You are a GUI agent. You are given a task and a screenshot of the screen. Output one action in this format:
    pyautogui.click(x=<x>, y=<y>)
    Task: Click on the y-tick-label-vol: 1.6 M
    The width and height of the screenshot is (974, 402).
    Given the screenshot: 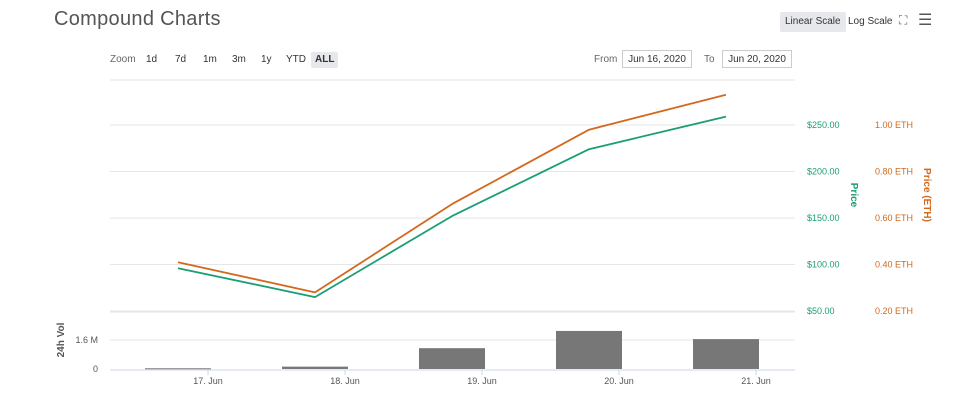 What is the action you would take?
    pyautogui.click(x=86, y=340)
    